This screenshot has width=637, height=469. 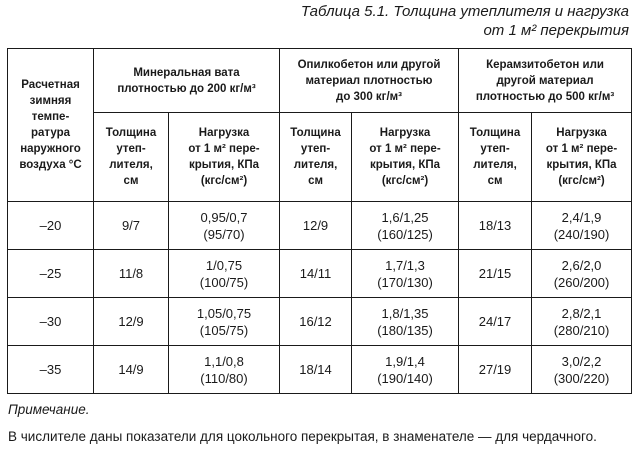 I want to click on temperature-cell: –20, so click(x=50, y=225).